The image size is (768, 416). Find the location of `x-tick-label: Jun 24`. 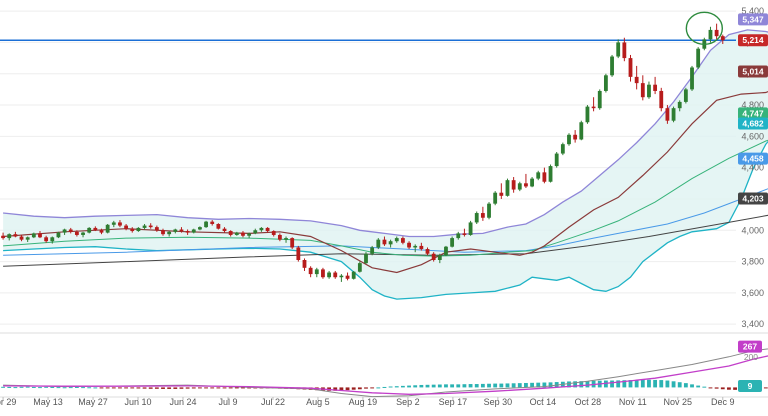

x-tick-label: Jun 24 is located at coordinates (182, 402).